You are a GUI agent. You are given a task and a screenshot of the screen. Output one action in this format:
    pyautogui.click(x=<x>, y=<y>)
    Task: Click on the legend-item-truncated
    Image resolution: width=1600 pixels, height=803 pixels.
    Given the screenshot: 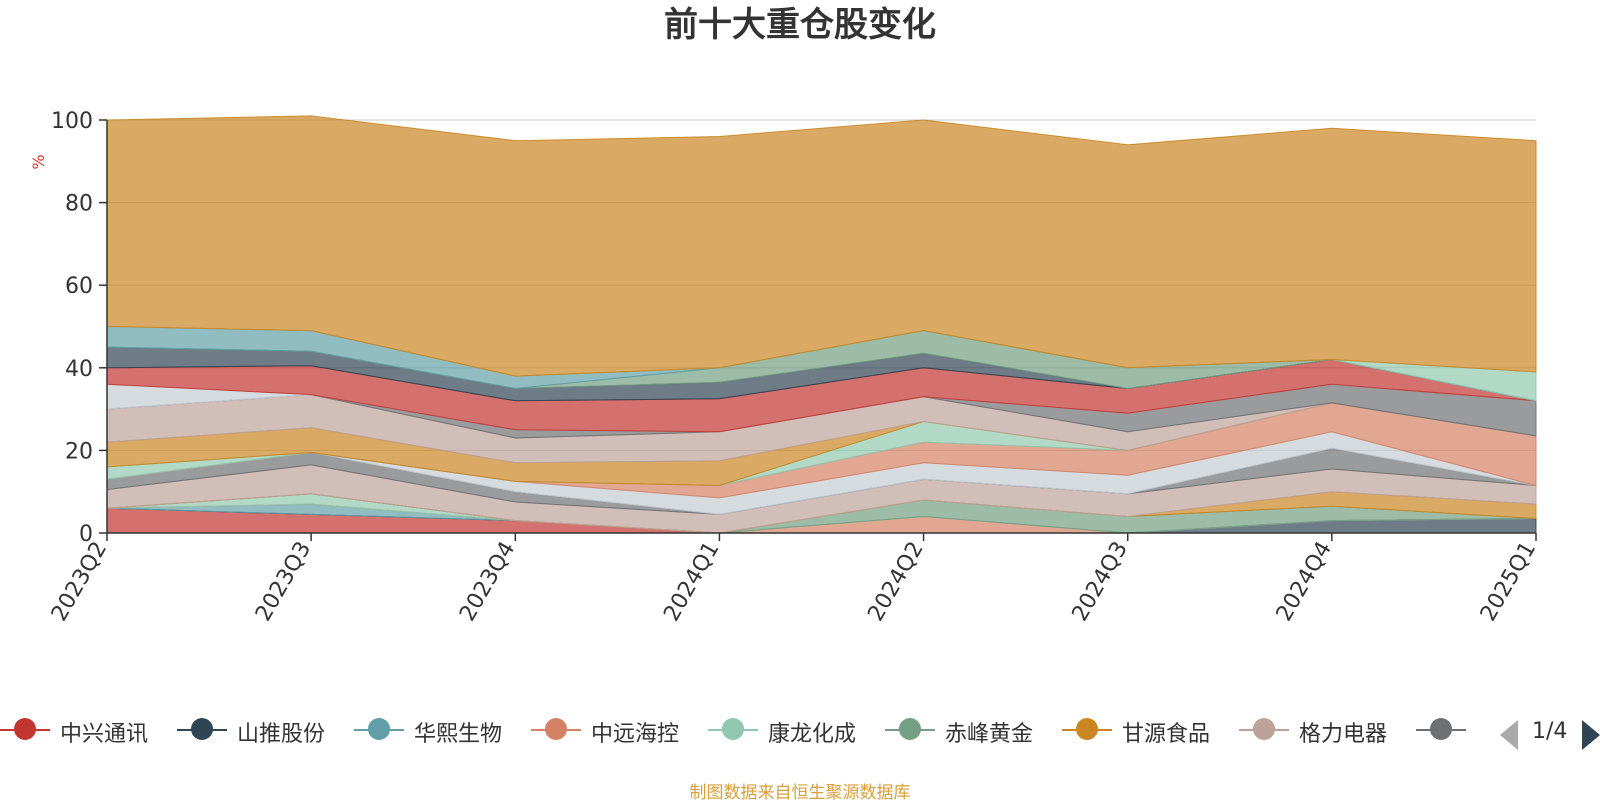 What is the action you would take?
    pyautogui.click(x=1449, y=730)
    